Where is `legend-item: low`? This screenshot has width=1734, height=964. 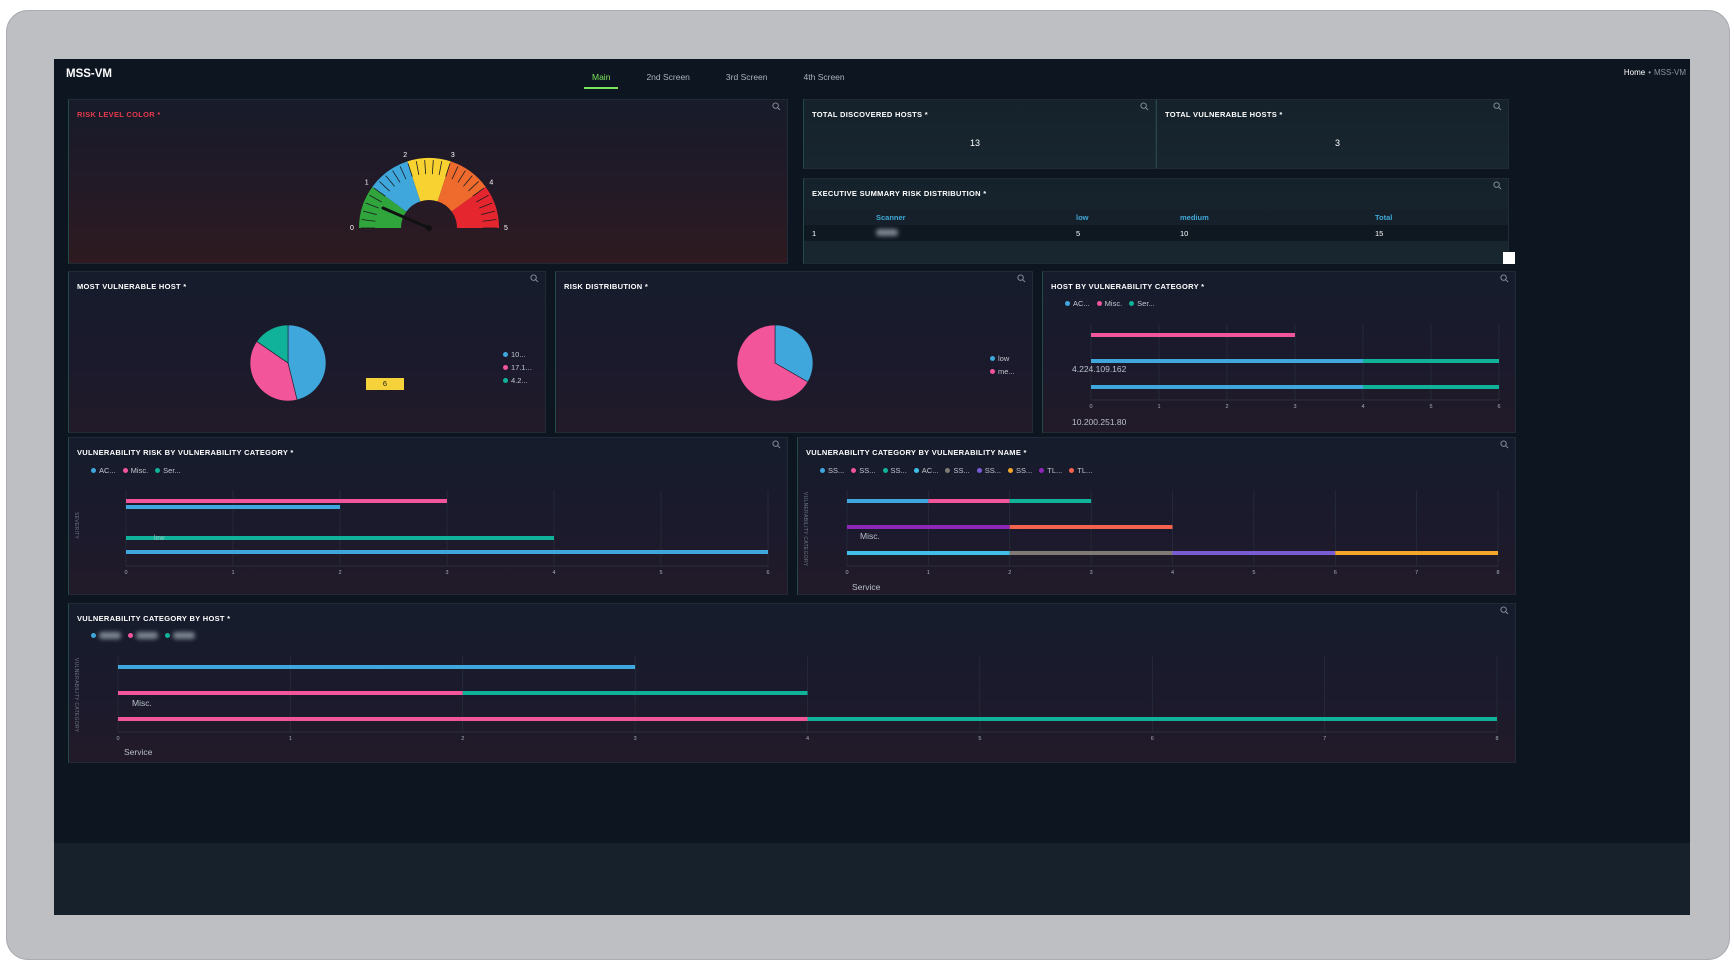 legend-item: low is located at coordinates (1002, 358).